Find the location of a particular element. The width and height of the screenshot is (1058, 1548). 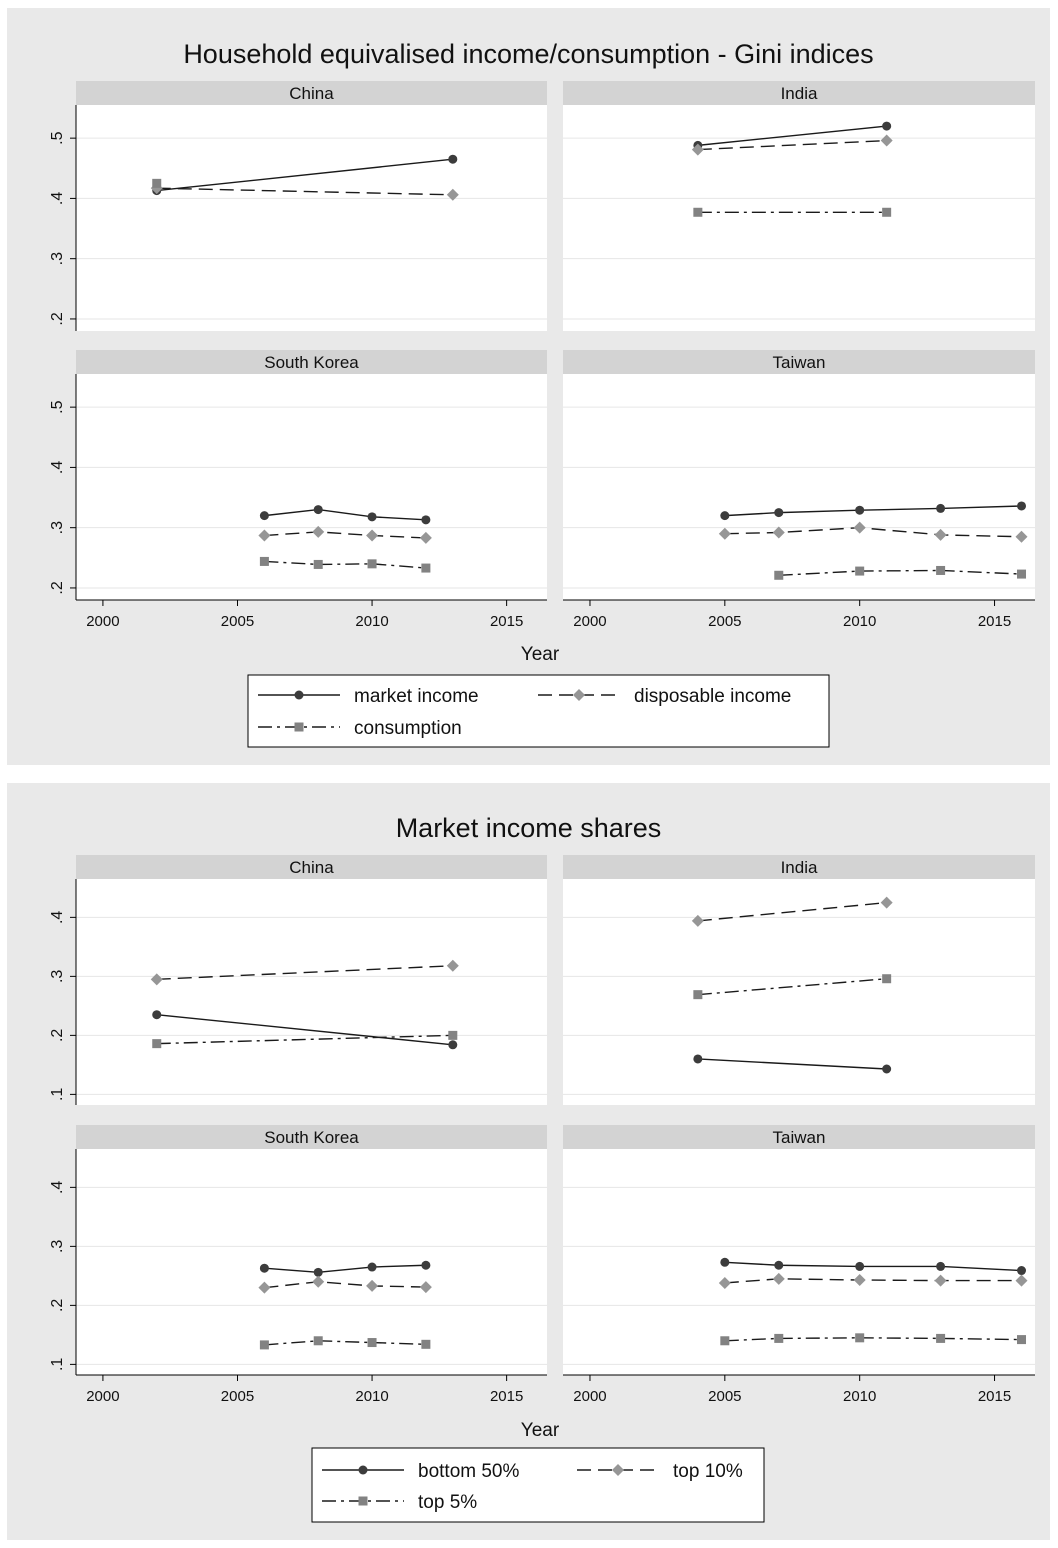

series-bottom-50- is located at coordinates (792, 1064).